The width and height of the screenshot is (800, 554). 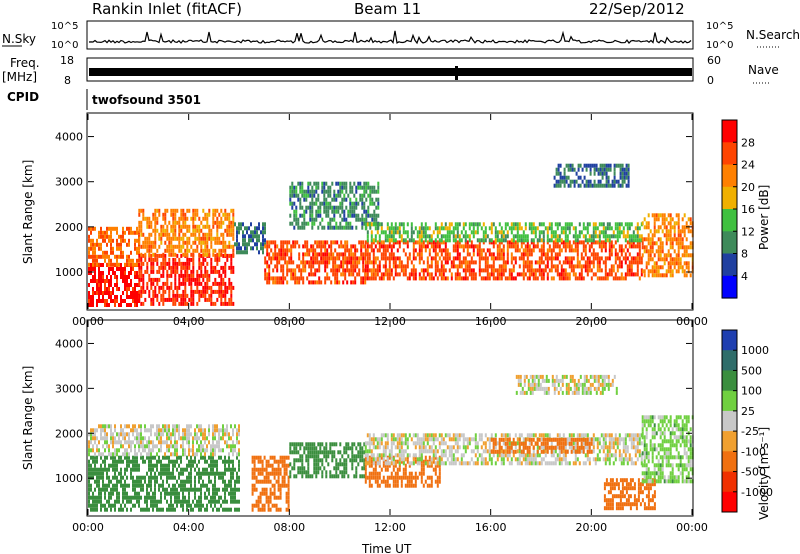 I want to click on power-ytick-label: 4000, so click(x=69, y=137).